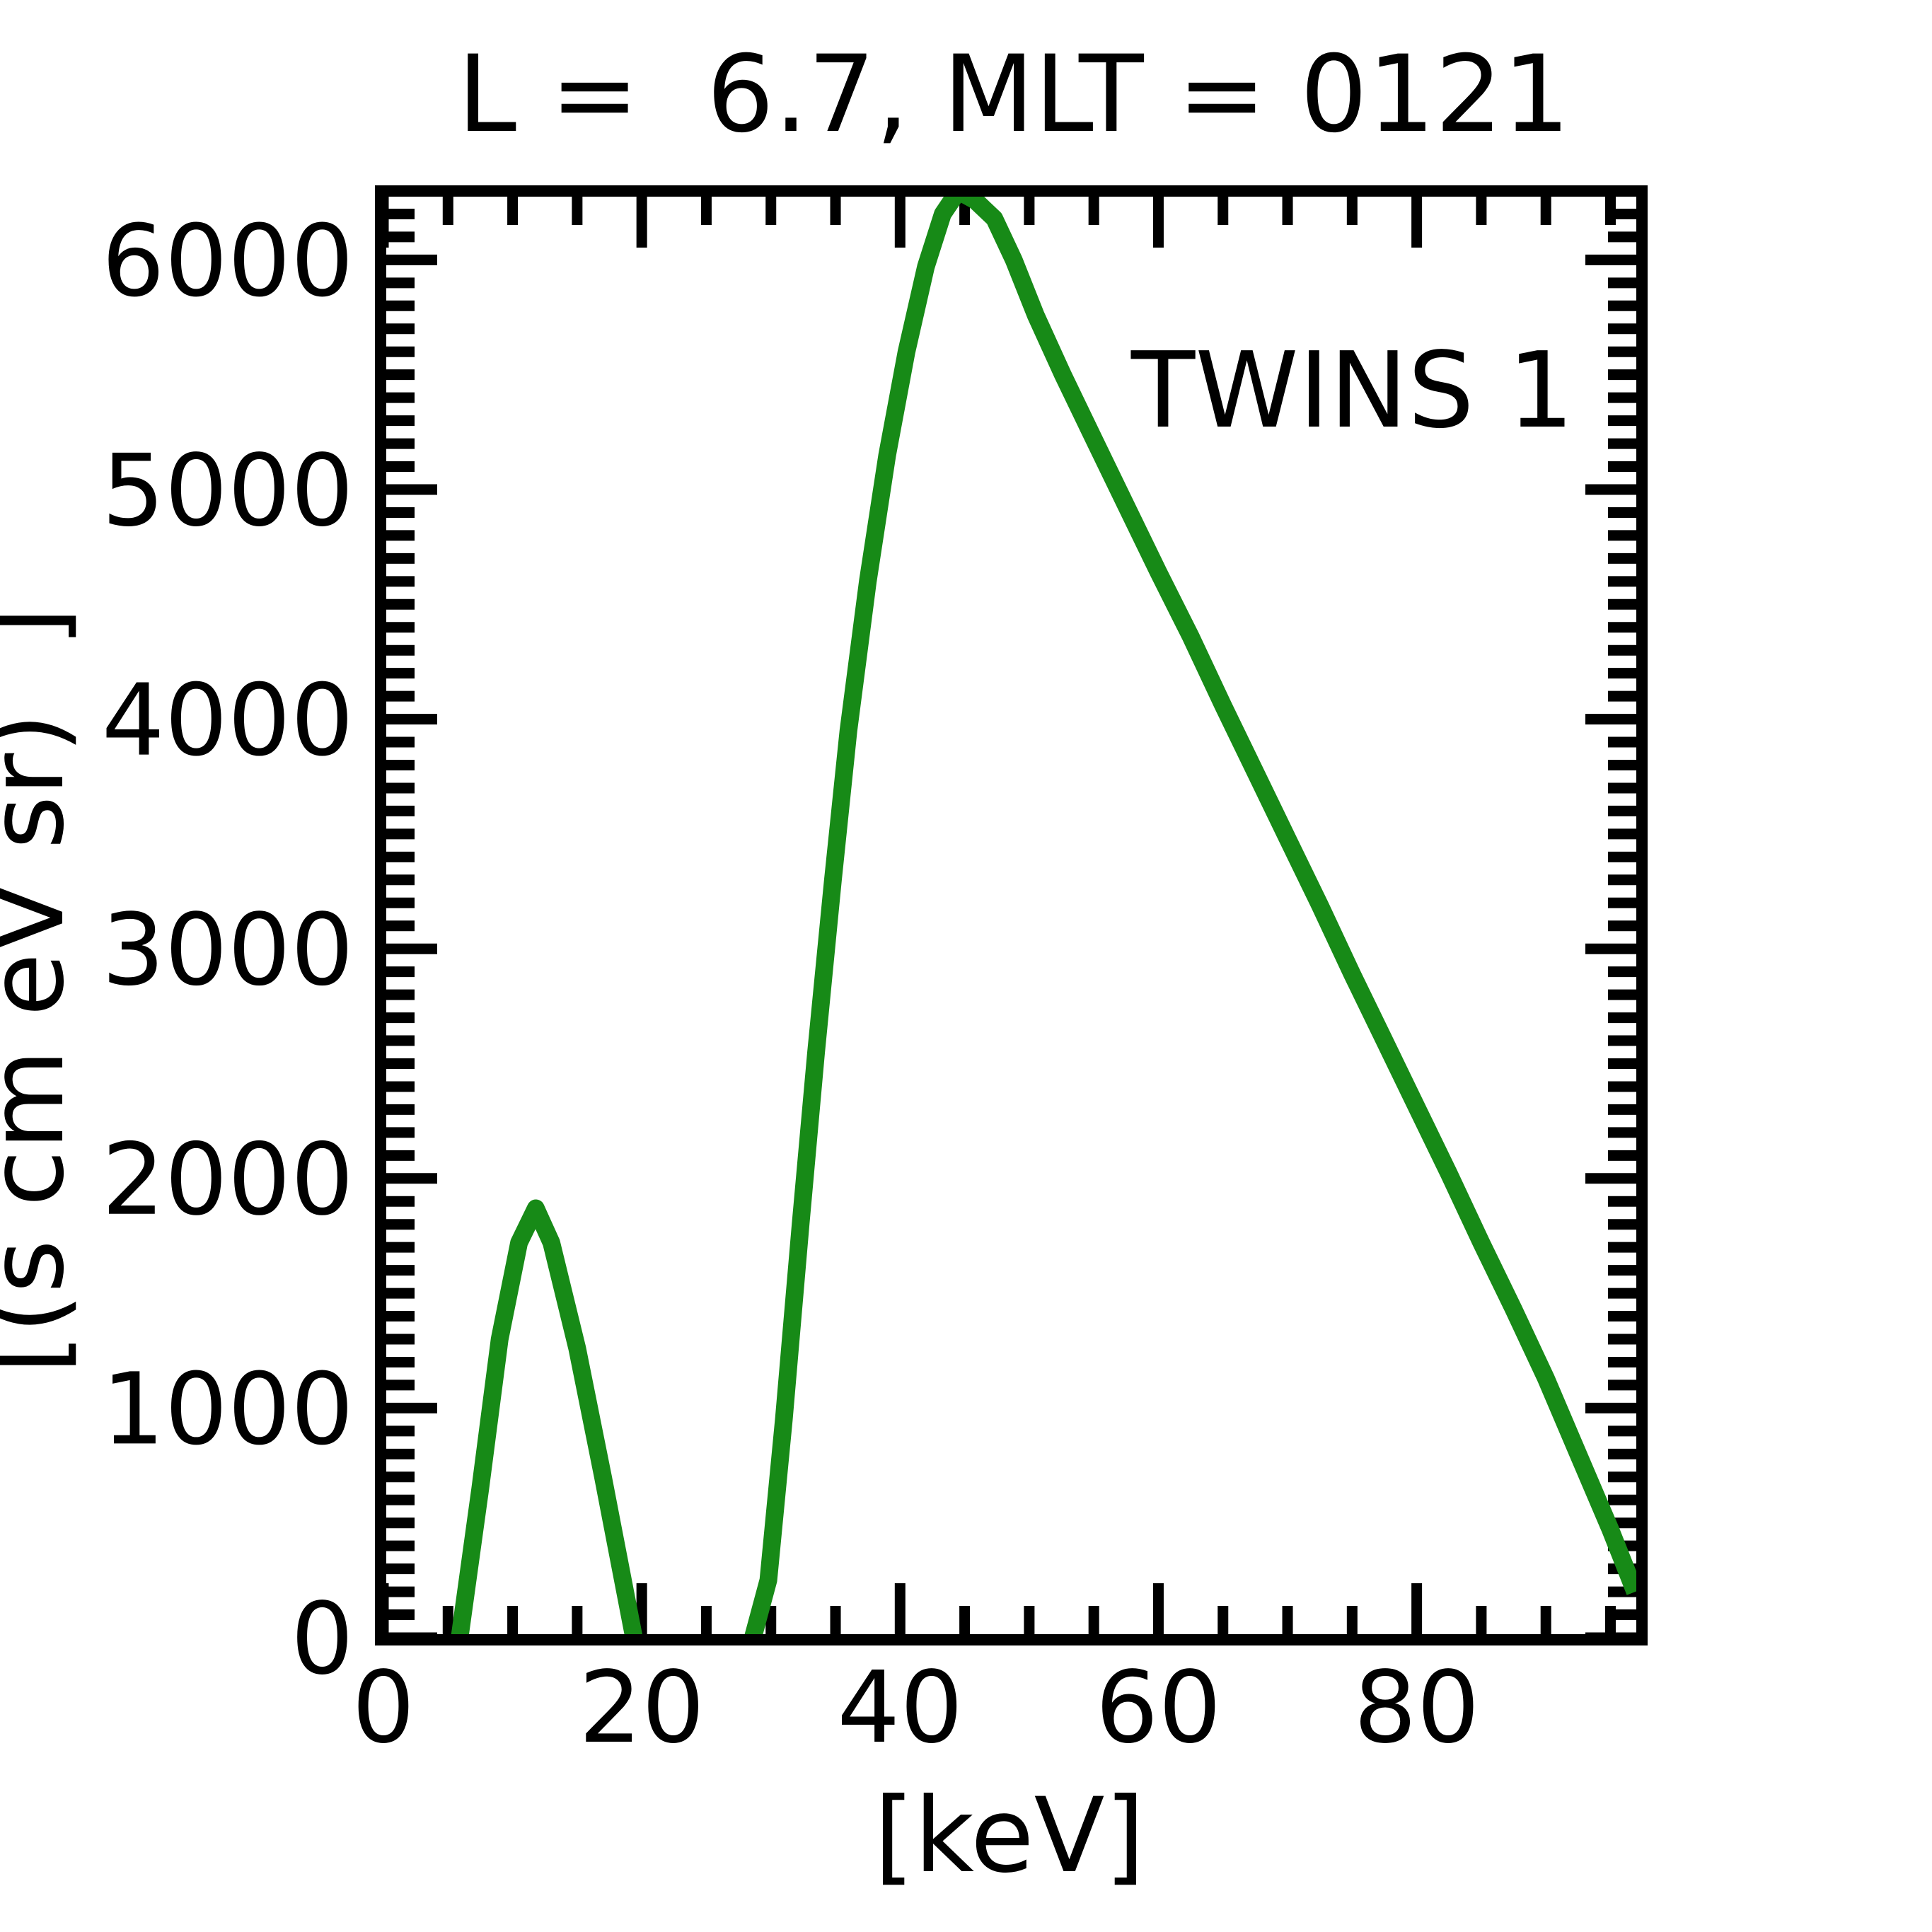  Describe the element at coordinates (228, 1180) in the screenshot. I see `y-tick-label: 2000` at that location.